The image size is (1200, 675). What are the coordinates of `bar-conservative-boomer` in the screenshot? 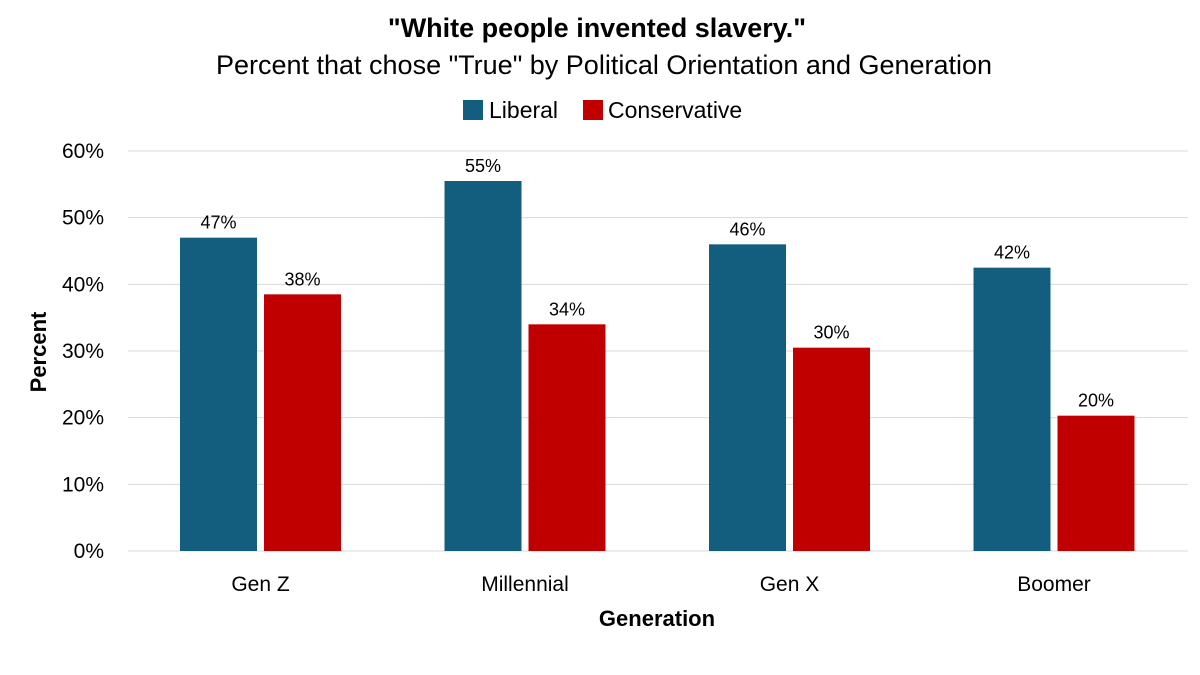 It's located at (1096, 483).